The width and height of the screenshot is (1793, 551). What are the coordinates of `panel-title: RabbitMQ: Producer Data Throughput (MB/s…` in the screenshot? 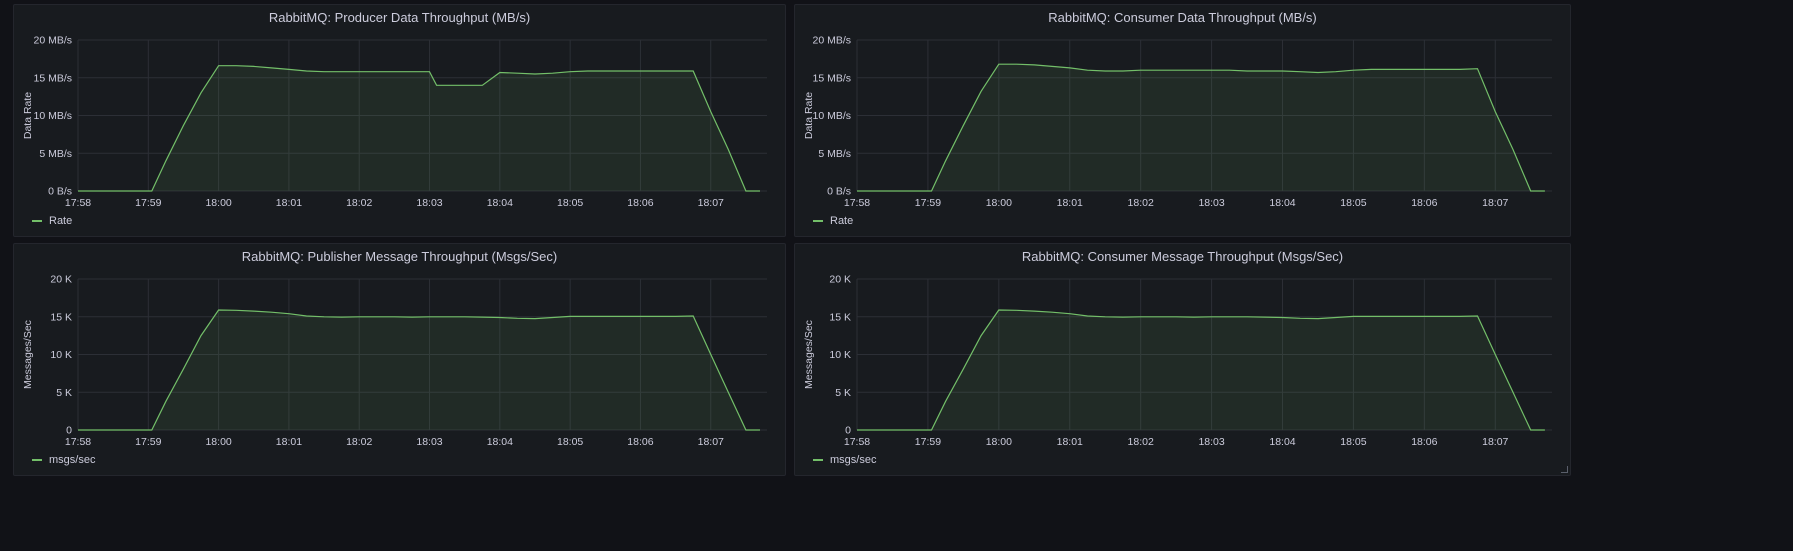 It's located at (399, 17).